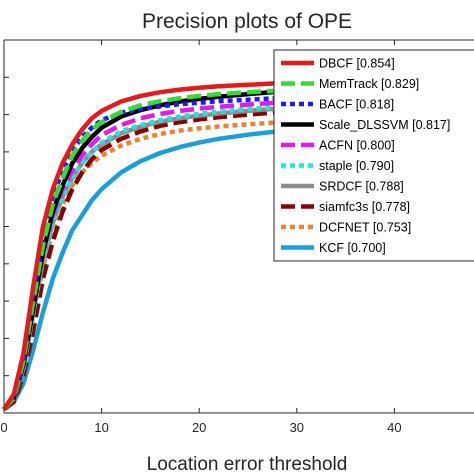 The image size is (474, 474). What do you see at coordinates (199, 427) in the screenshot?
I see `x-tick-label: 20` at bounding box center [199, 427].